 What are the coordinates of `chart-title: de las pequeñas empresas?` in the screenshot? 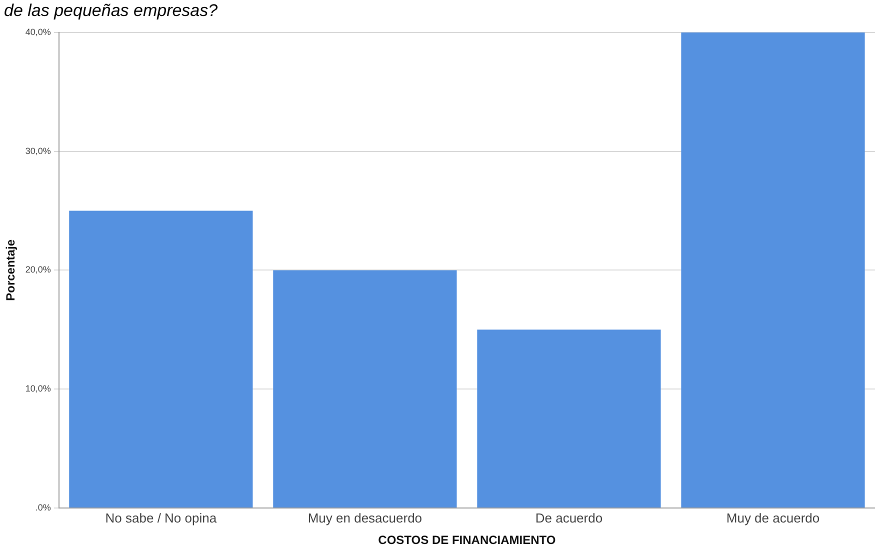 It's located at (111, 11).